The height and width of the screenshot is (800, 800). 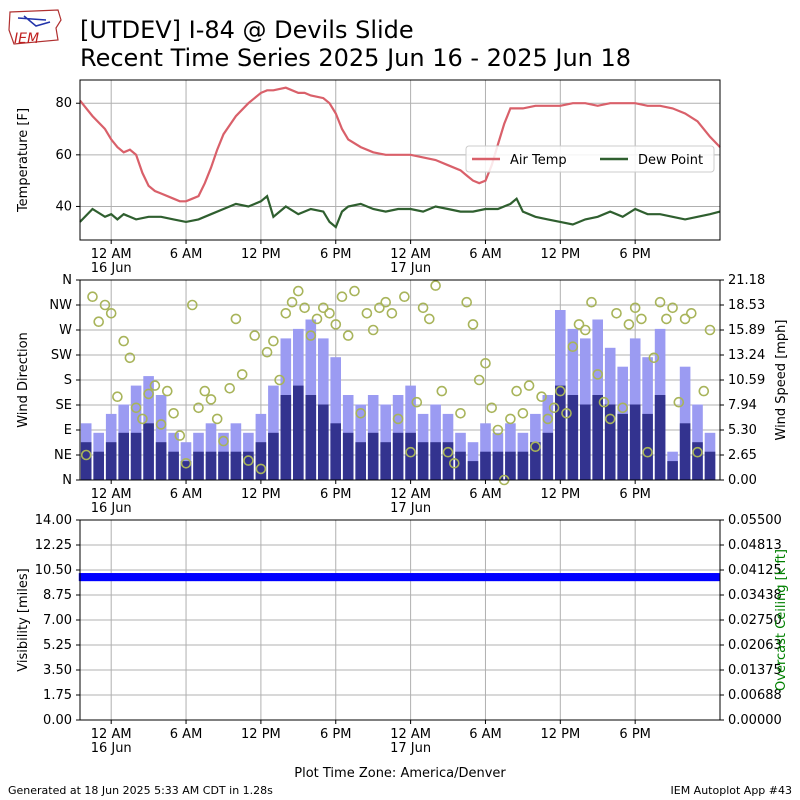 I want to click on y-tick-label-right: 5.30, so click(x=742, y=430).